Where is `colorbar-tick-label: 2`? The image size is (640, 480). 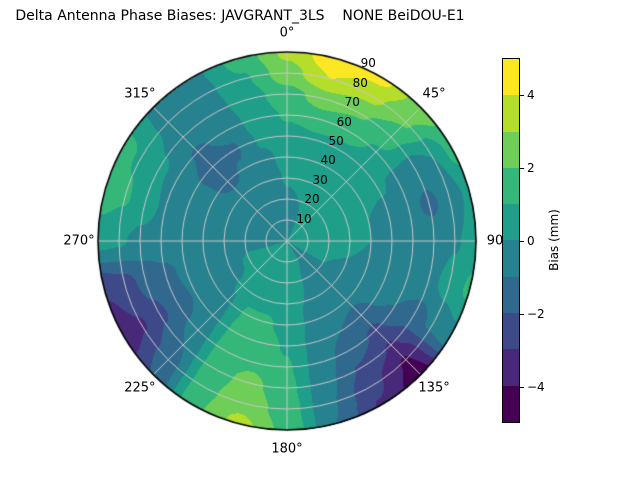
colorbar-tick-label: 2 is located at coordinates (531, 167).